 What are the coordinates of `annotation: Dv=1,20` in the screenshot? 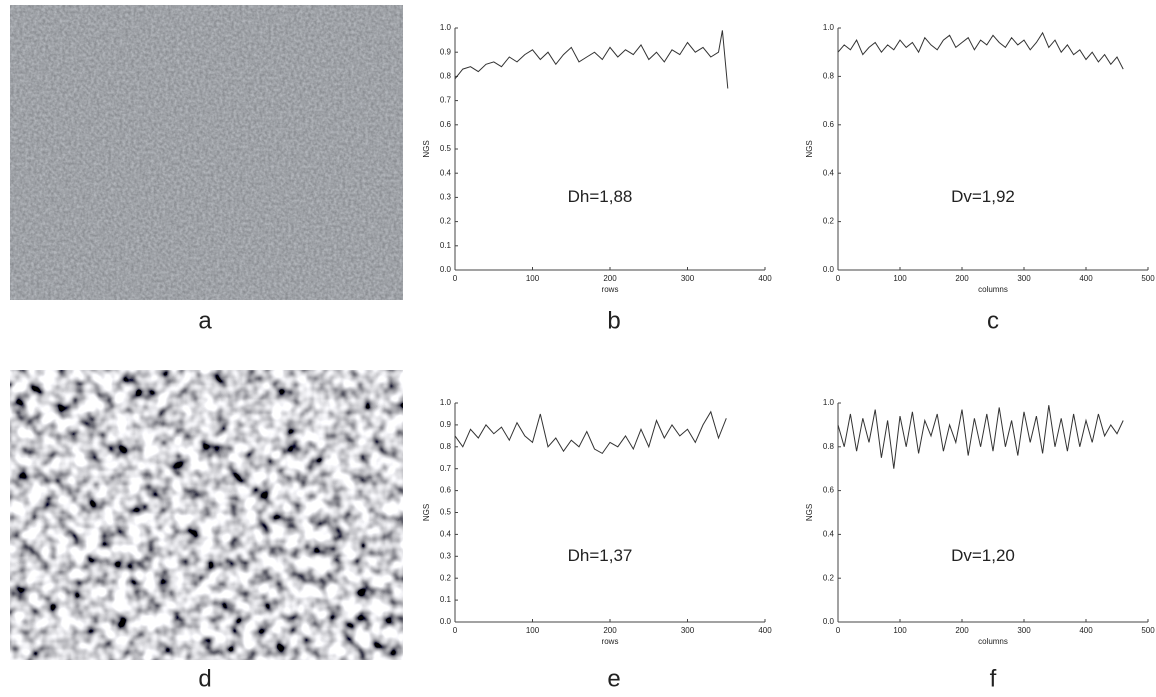 It's located at (983, 555).